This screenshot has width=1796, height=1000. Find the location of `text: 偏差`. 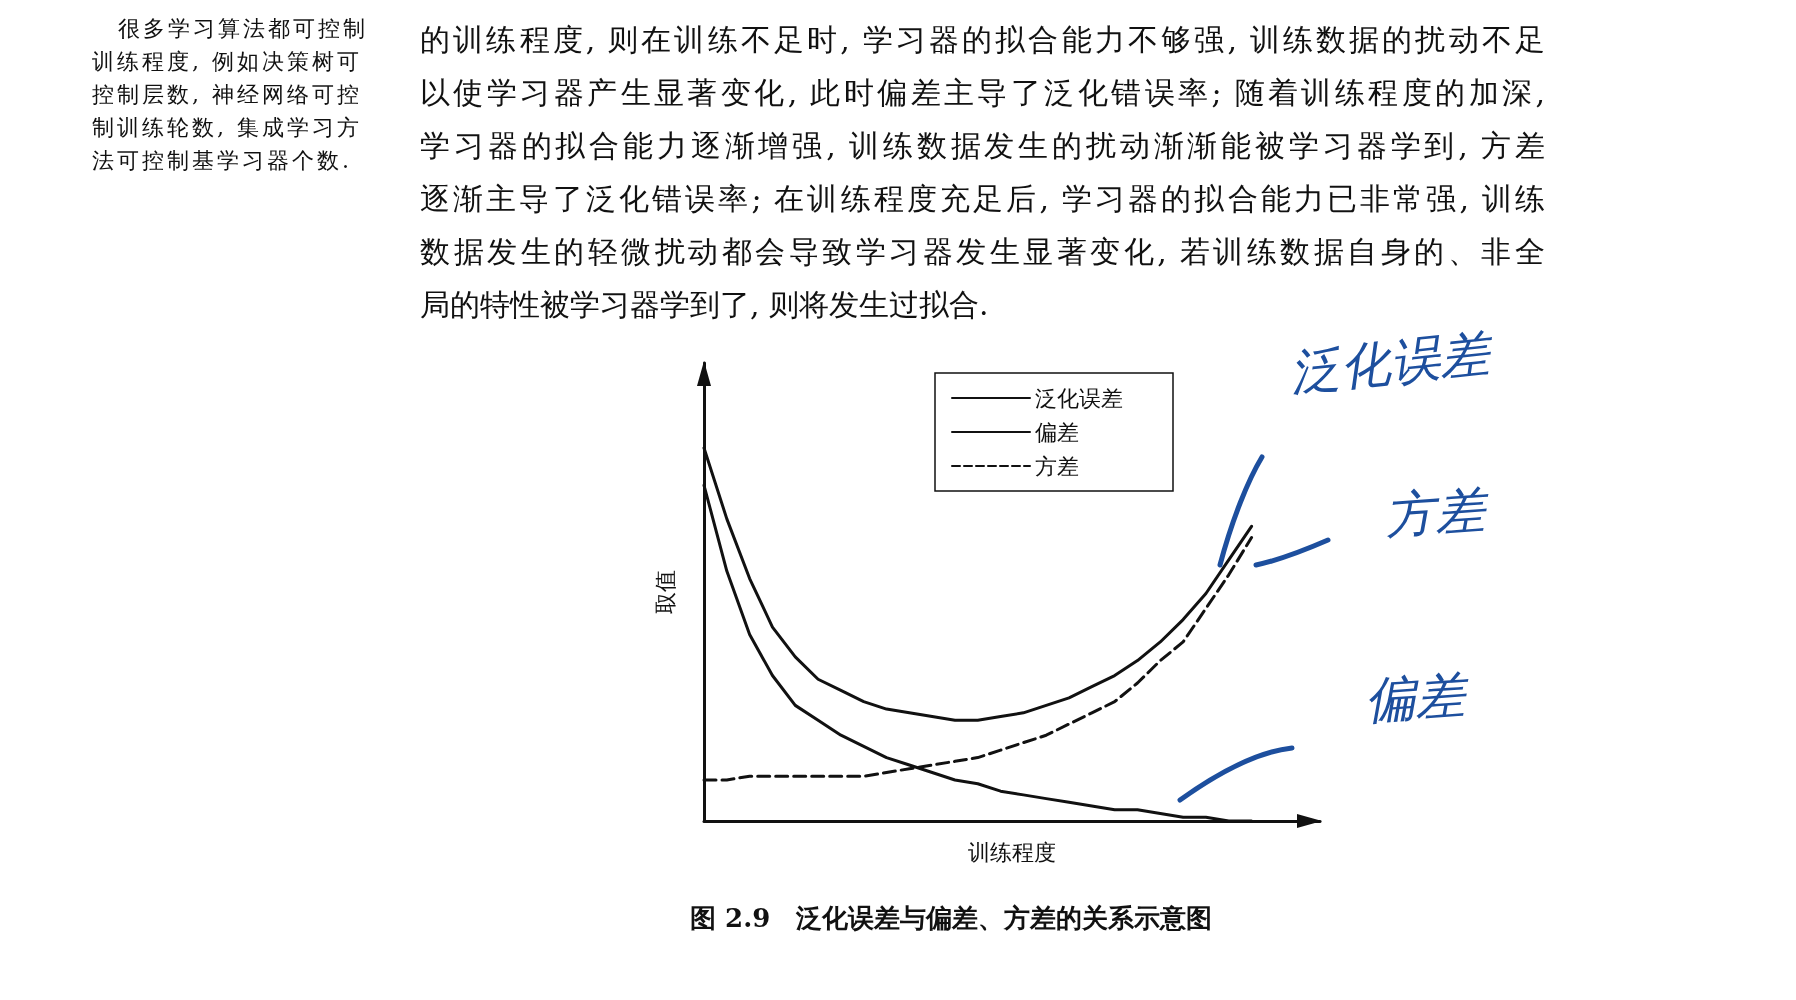

text: 偏差 is located at coordinates (1415, 698).